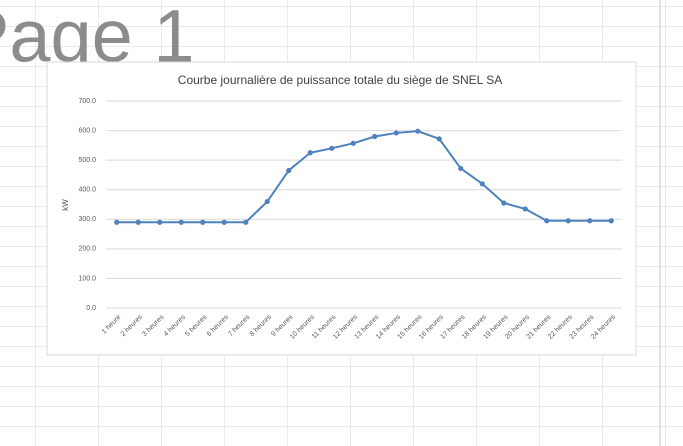  I want to click on y-tick-label: 200.0, so click(87, 249).